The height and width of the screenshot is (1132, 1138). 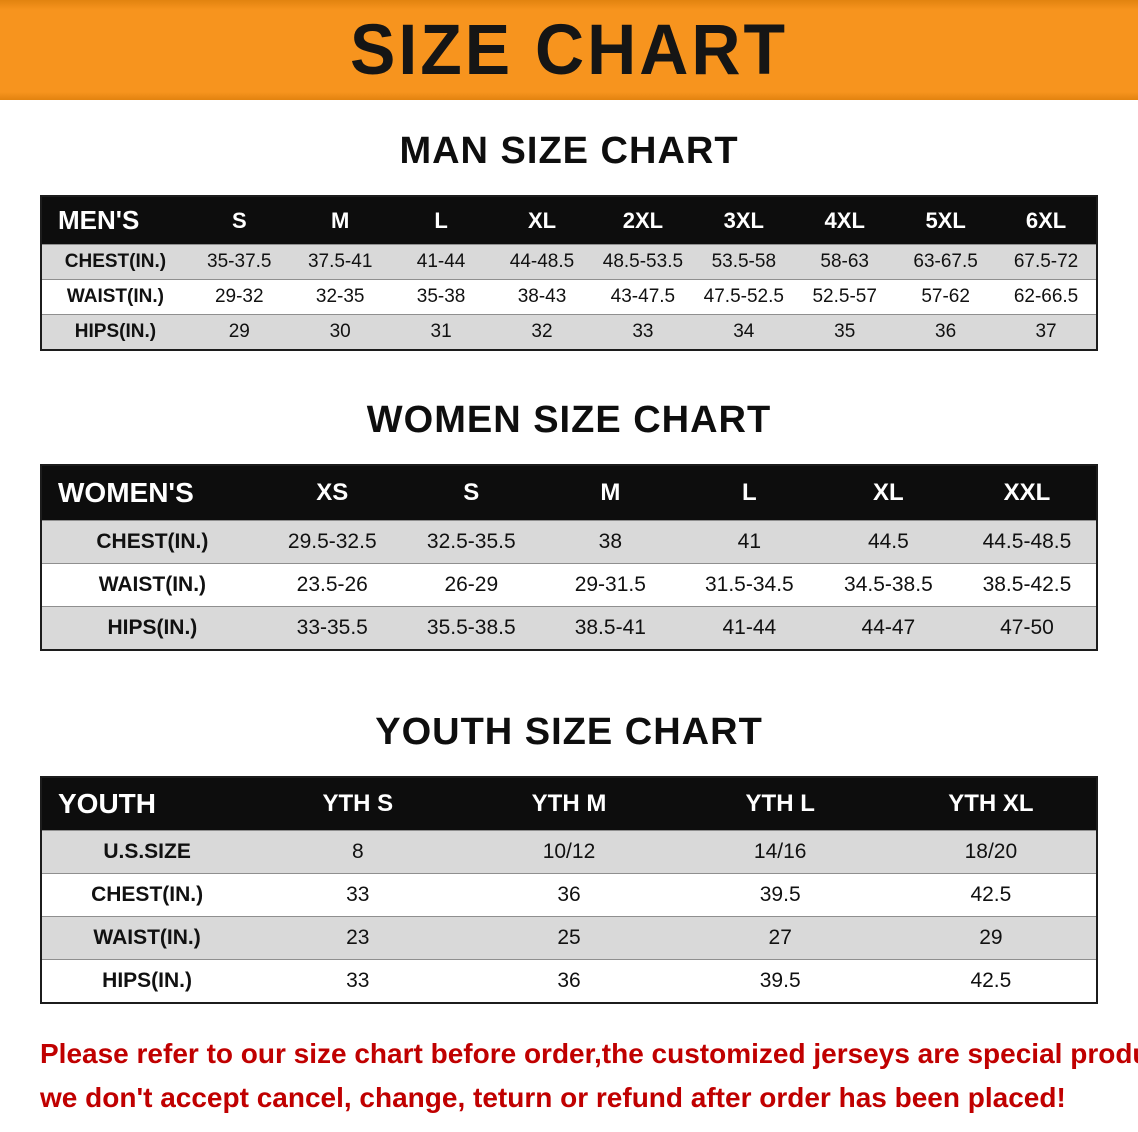 What do you see at coordinates (441, 297) in the screenshot?
I see `size-value: 35-38` at bounding box center [441, 297].